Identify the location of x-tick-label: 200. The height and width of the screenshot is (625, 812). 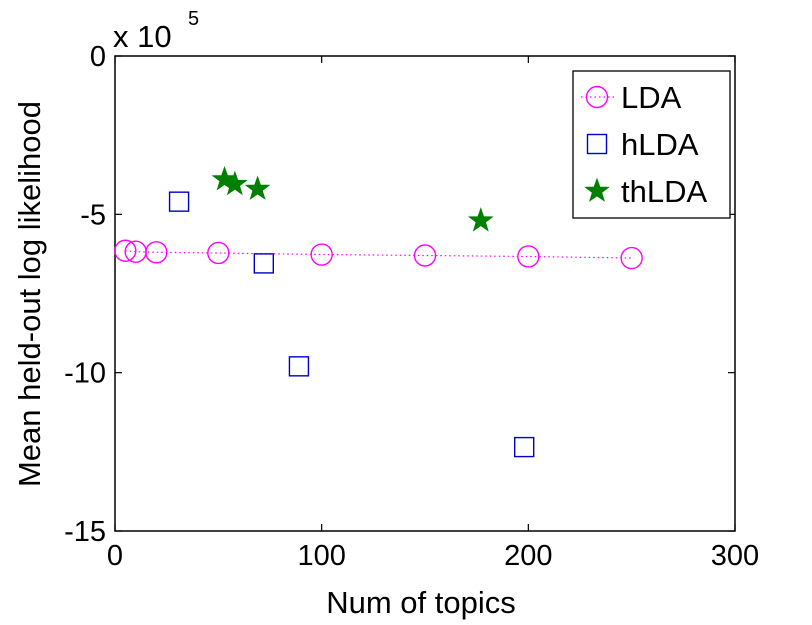
(528, 556).